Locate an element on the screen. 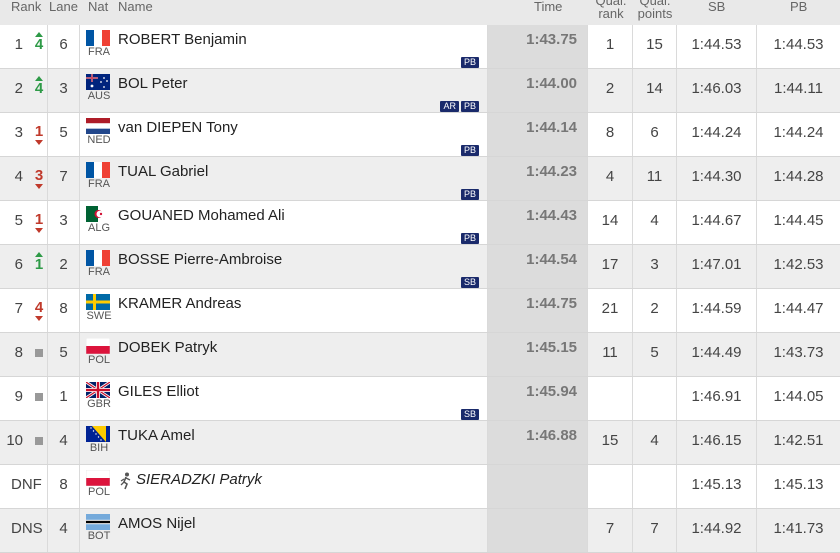 The width and height of the screenshot is (840, 553). header-name: Name is located at coordinates (135, 7).